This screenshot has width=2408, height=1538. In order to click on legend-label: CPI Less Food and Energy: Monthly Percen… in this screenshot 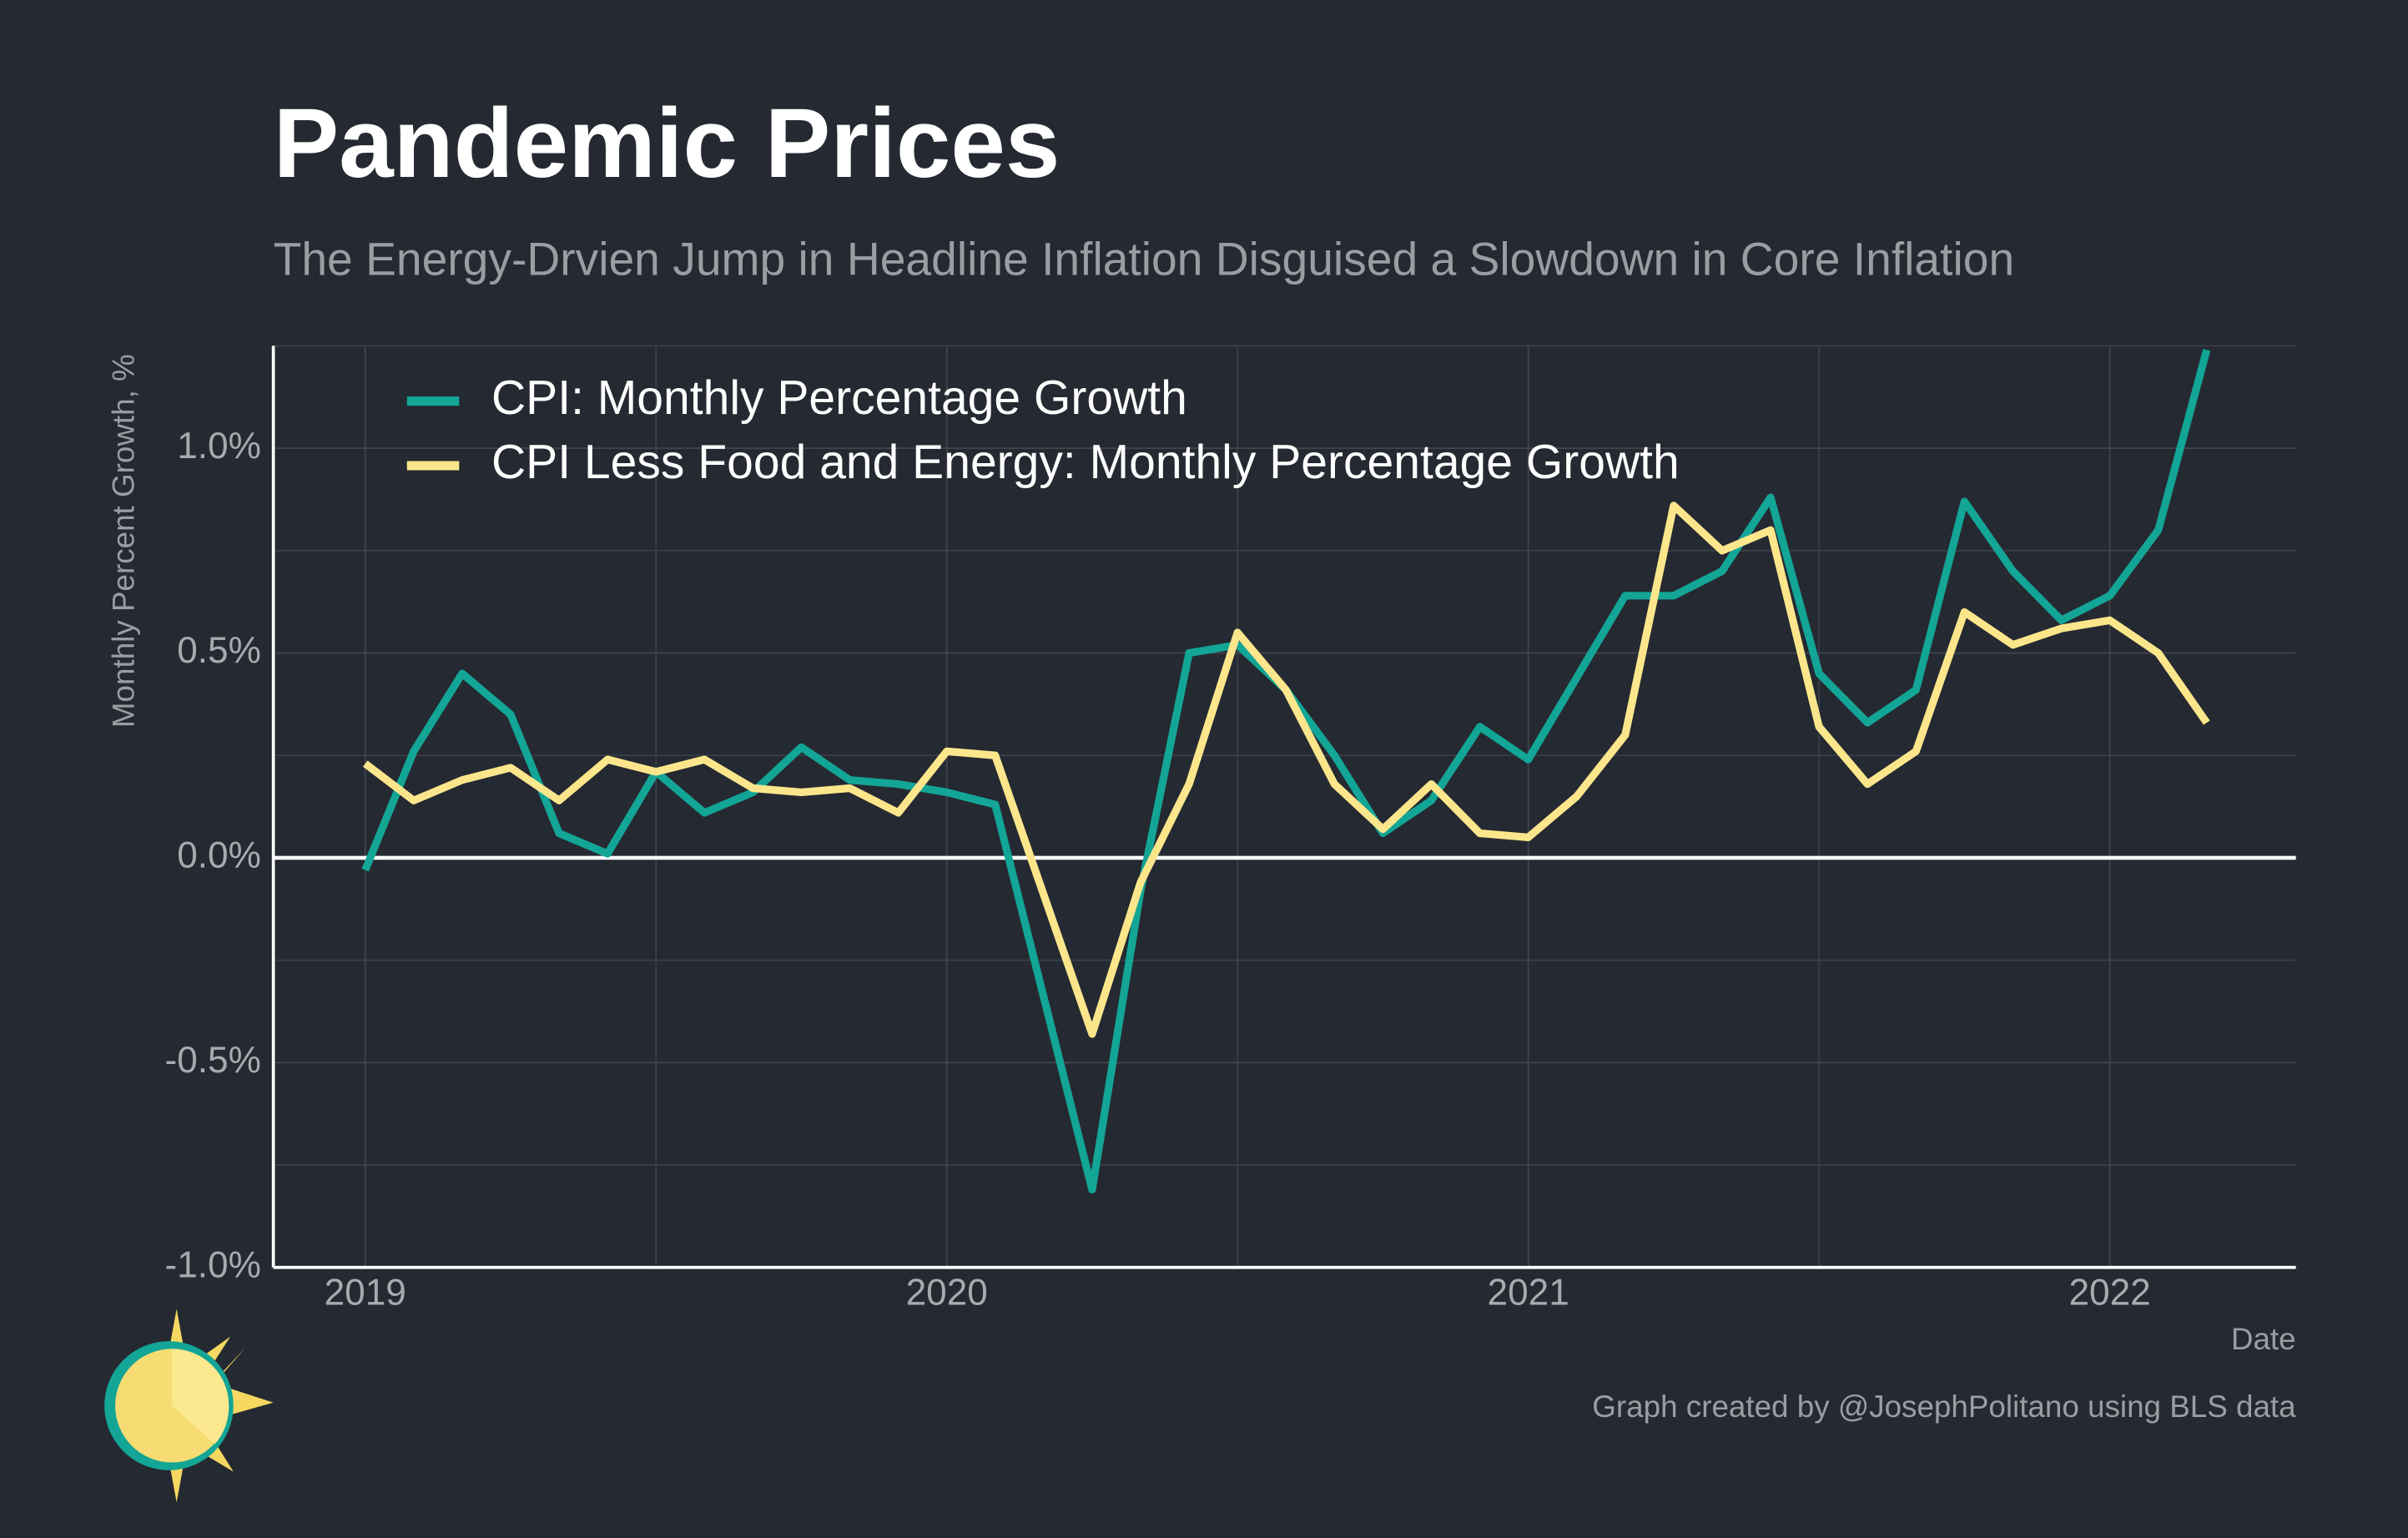, I will do `click(1085, 462)`.